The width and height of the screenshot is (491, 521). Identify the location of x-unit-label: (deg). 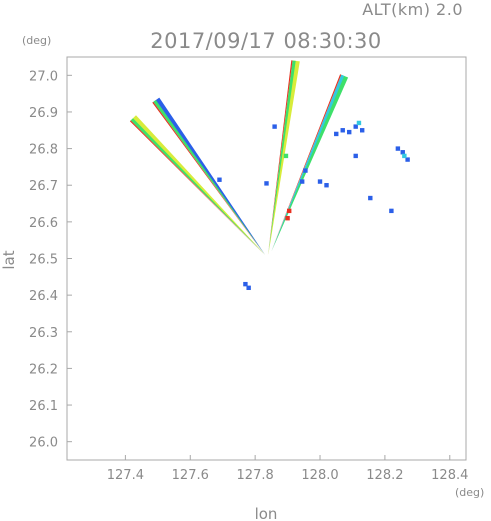
(469, 492).